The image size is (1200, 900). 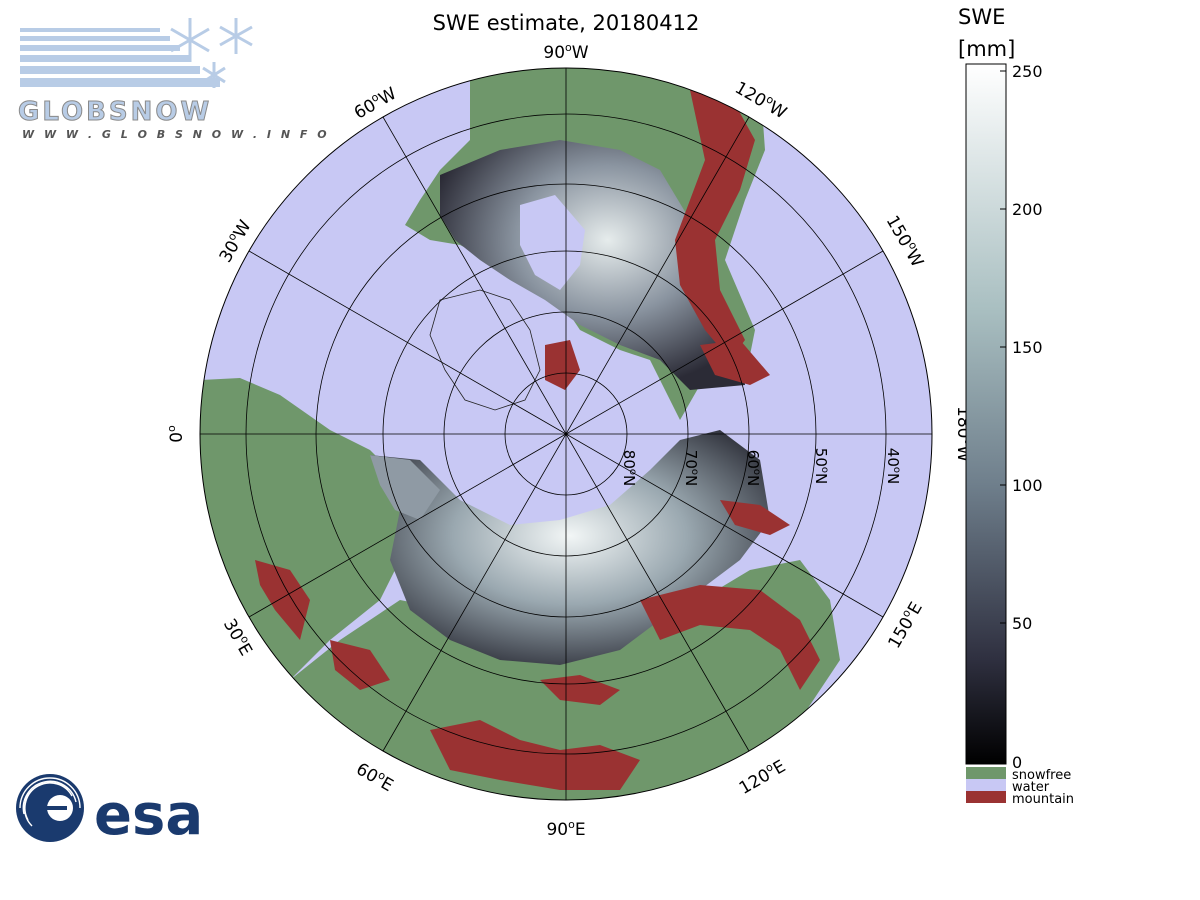 What do you see at coordinates (176, 134) in the screenshot?
I see `globsnow-url: W W W . G L O B S N O W . I N F O` at bounding box center [176, 134].